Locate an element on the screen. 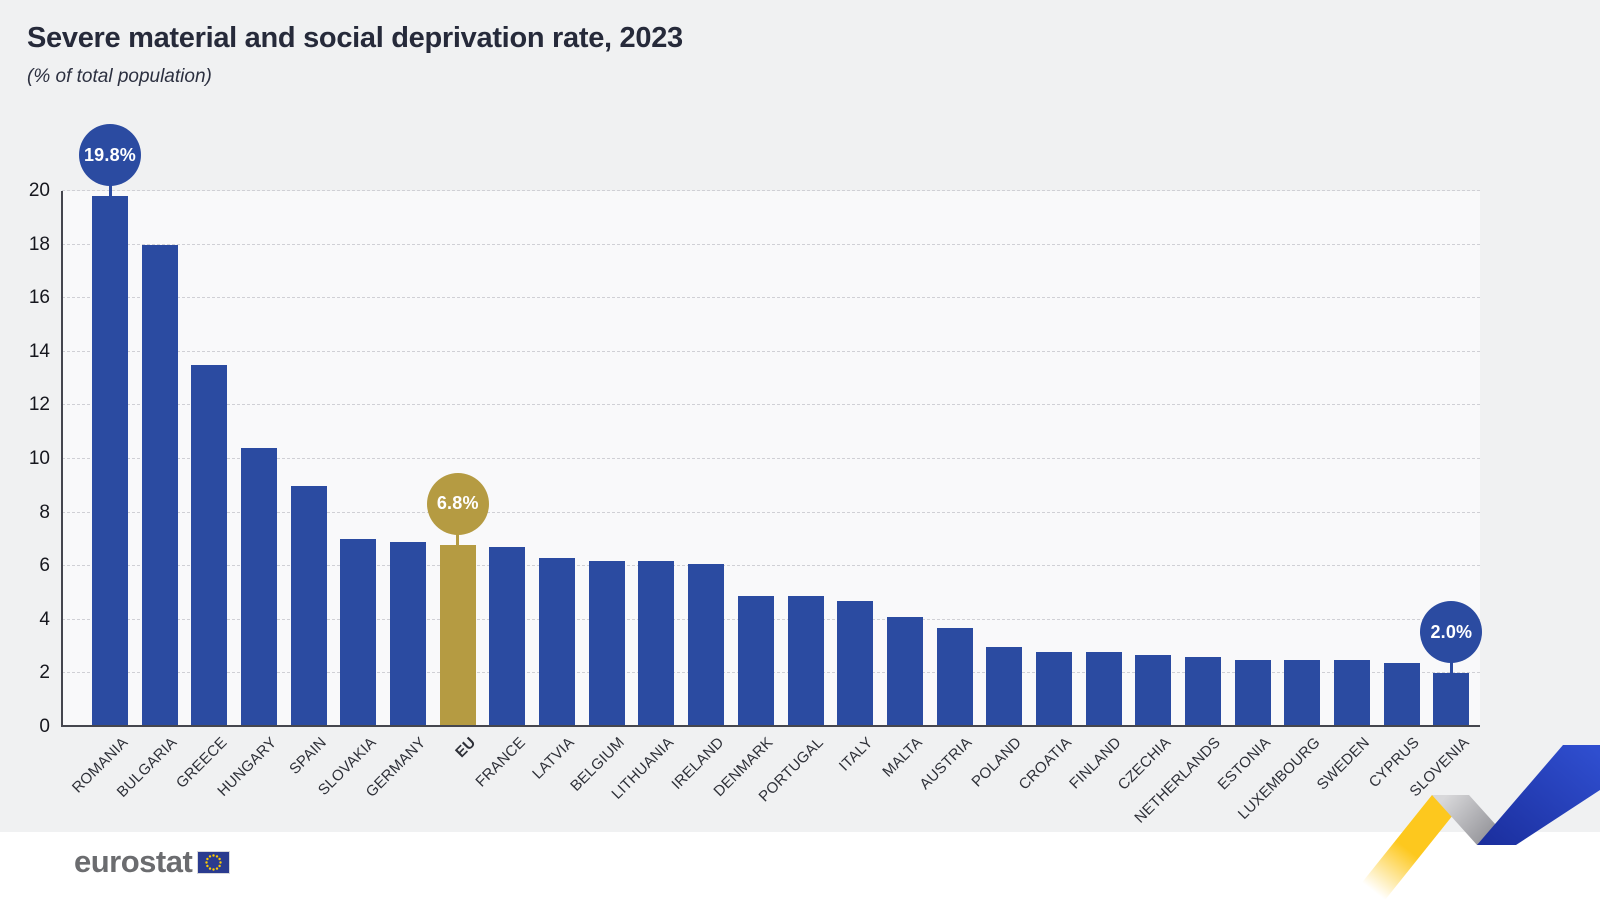 The image size is (1600, 900). bar-luxembourg is located at coordinates (1302, 693).